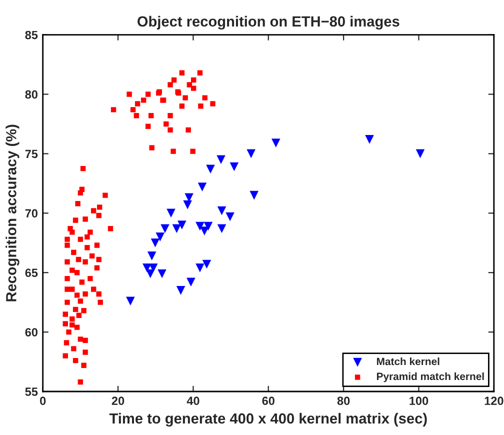 The width and height of the screenshot is (504, 435). I want to click on y-tick-label: 75, so click(31, 154).